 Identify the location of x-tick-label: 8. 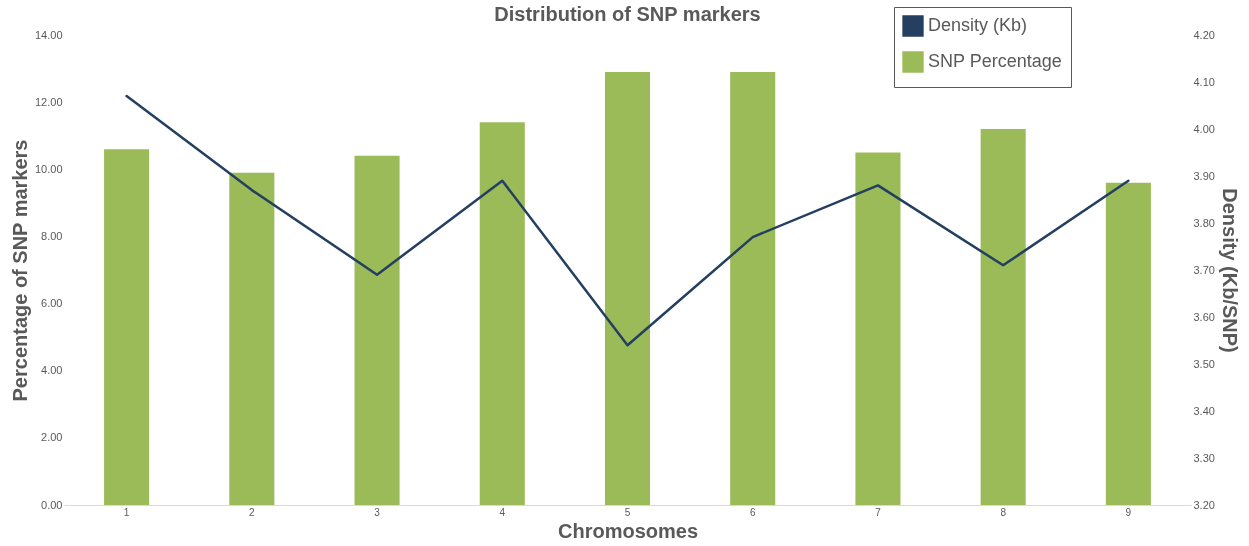
(1003, 512).